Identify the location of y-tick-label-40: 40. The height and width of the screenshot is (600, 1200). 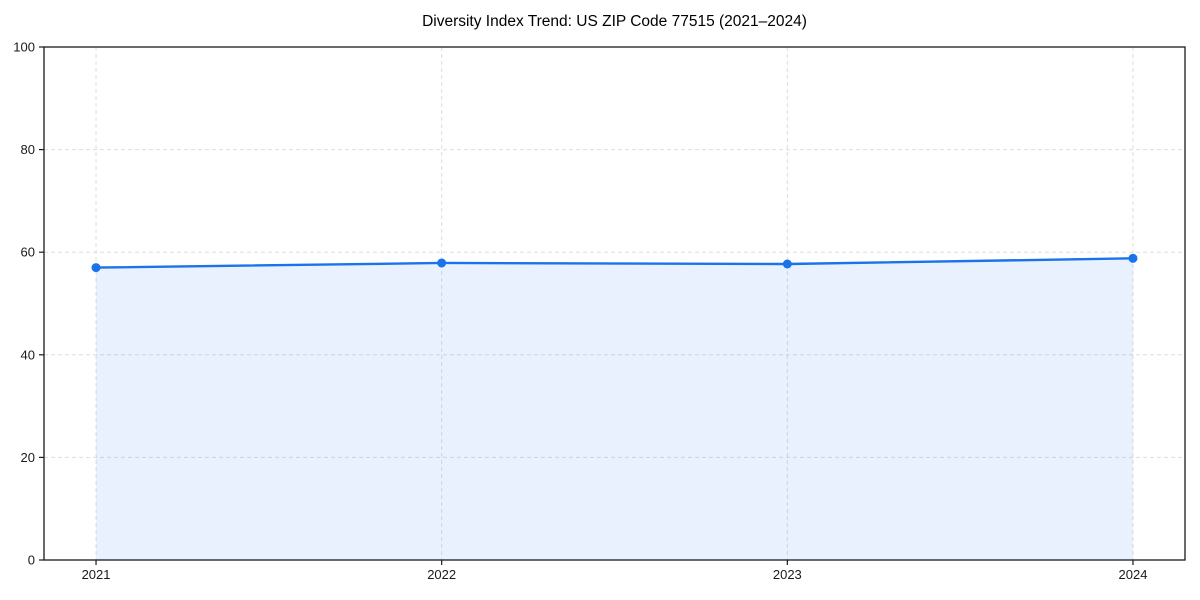
(28, 354).